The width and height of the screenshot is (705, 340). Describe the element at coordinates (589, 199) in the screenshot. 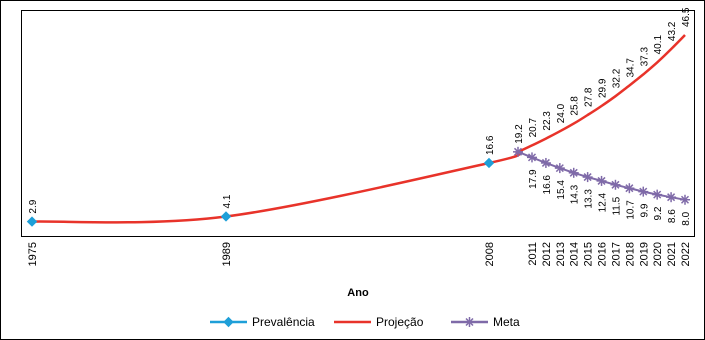

I see `data-label-meta-2015: 13.3` at that location.